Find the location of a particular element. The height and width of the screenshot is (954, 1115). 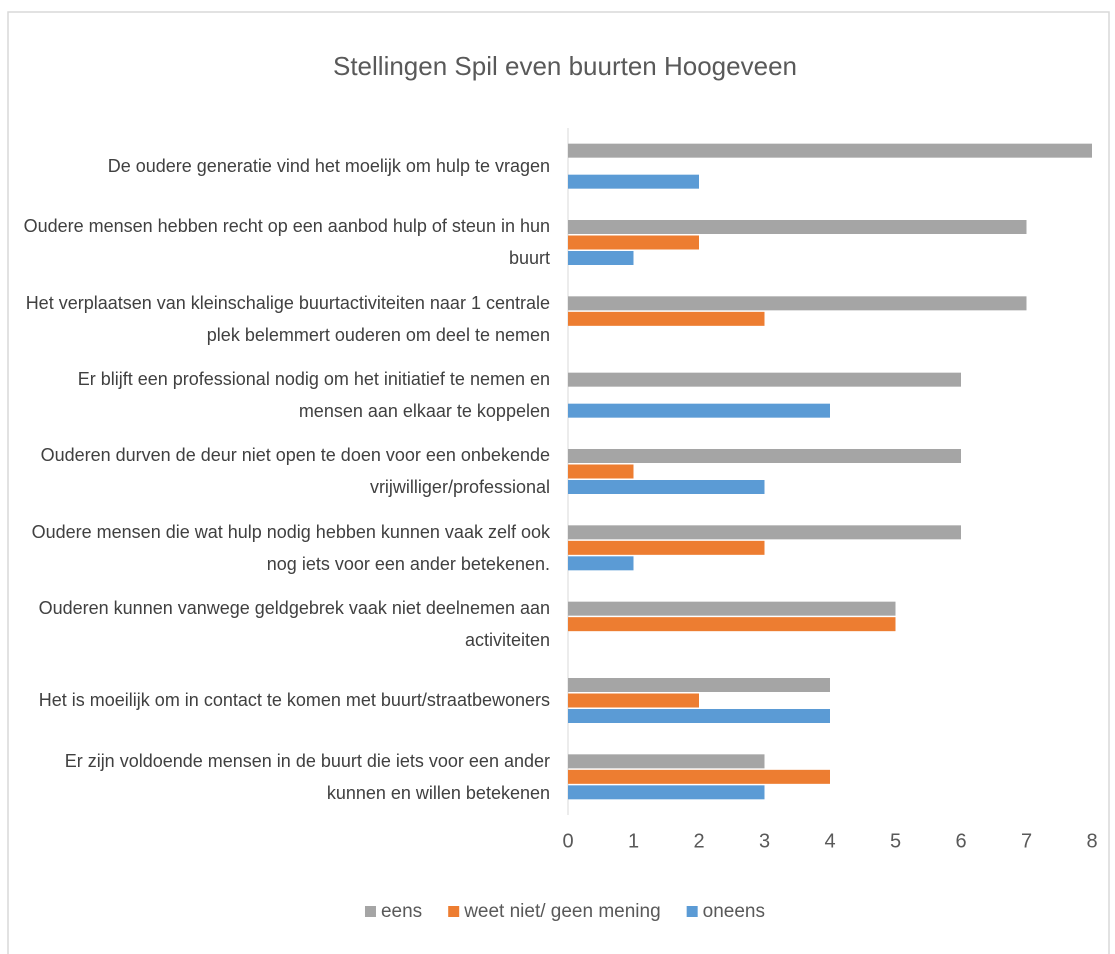

legend-label: weet niet/ geen mening is located at coordinates (561, 911).